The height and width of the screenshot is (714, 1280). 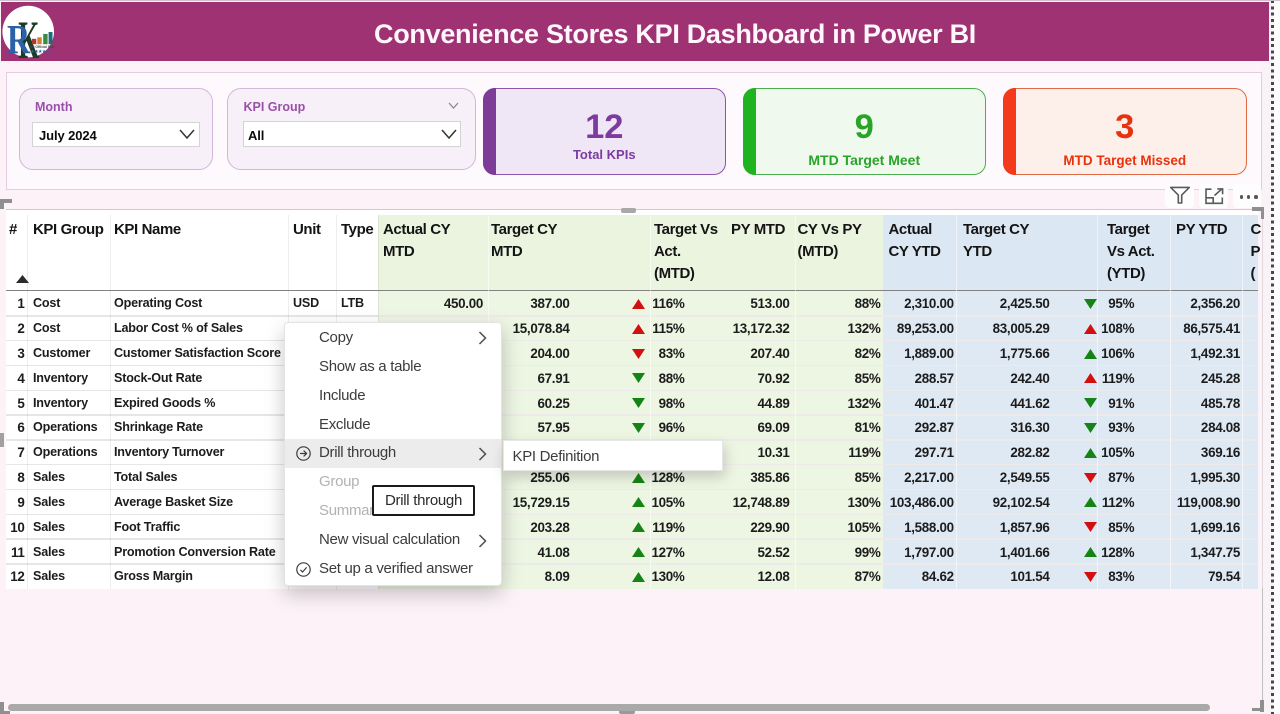 I want to click on svg-text: K, so click(x=28, y=34).